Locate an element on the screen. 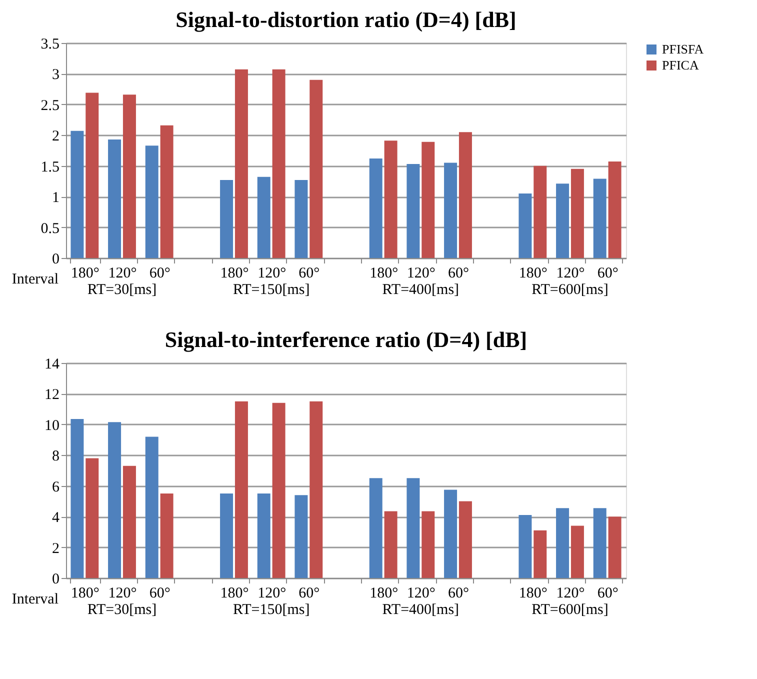 The image size is (757, 679). y-tick-label: 8 is located at coordinates (56, 456).